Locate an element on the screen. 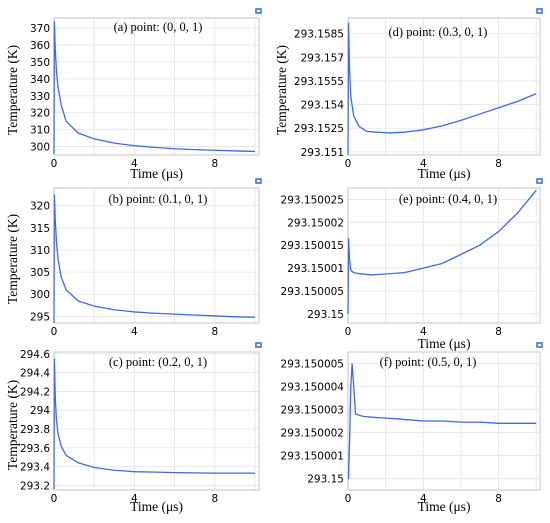 This screenshot has height=523, width=550. y-tick-label: 293.150004 is located at coordinates (313, 388).